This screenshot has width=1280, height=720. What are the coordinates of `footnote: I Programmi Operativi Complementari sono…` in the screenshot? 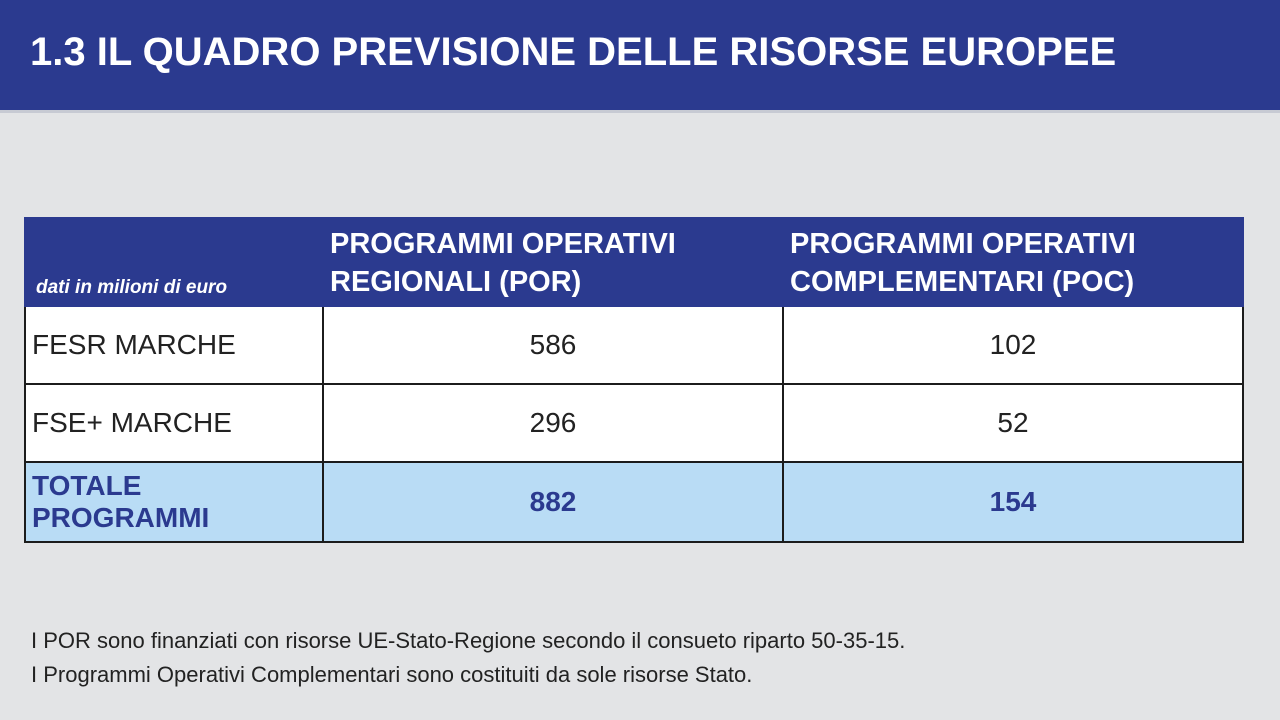 It's located at (392, 674).